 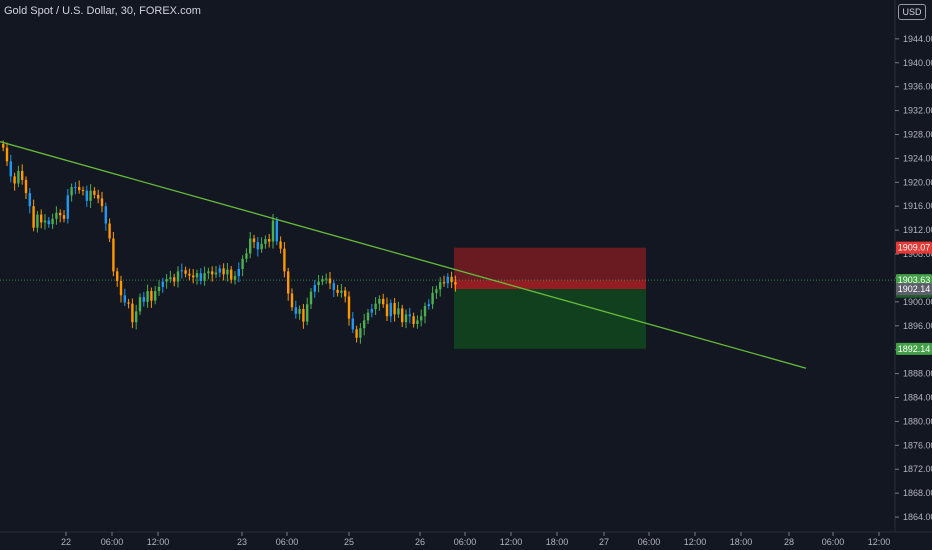 I want to click on time-tick-label: 27, so click(x=604, y=542).